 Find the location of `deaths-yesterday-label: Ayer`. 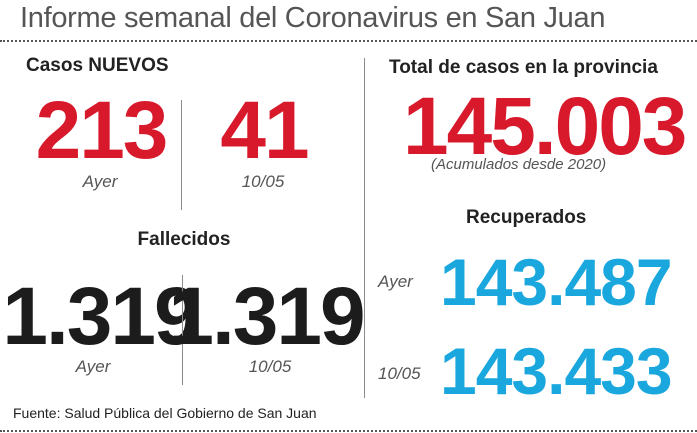

deaths-yesterday-label: Ayer is located at coordinates (93, 366).